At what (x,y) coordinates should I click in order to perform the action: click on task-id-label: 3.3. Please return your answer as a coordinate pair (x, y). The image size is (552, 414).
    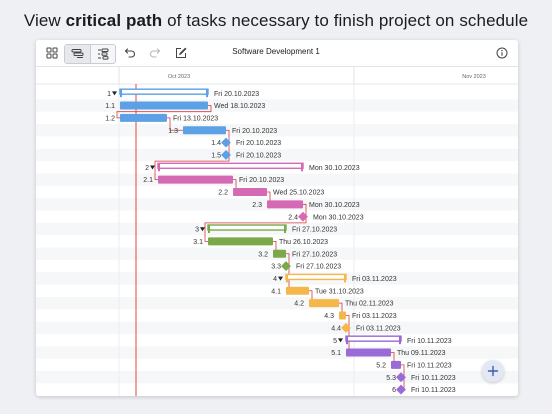
    Looking at the image, I should click on (276, 267).